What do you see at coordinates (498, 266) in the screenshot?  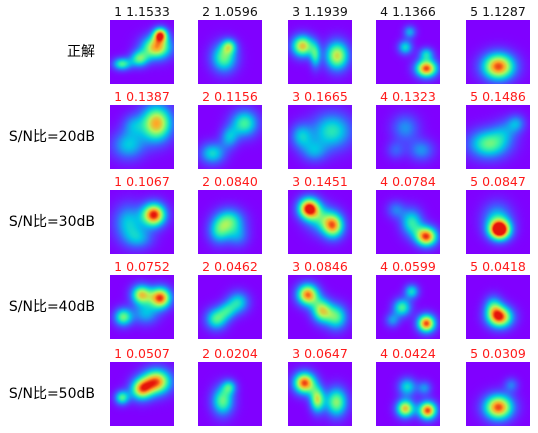 I see `tile-title: 5 0.0418` at bounding box center [498, 266].